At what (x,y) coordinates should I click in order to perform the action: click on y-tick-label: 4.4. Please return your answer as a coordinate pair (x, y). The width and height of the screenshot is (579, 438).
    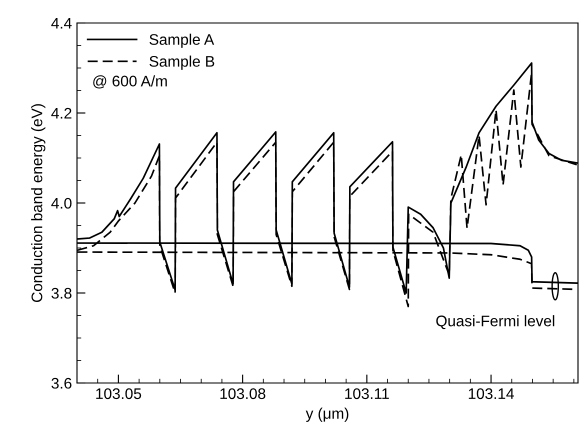
    Looking at the image, I should click on (61, 23).